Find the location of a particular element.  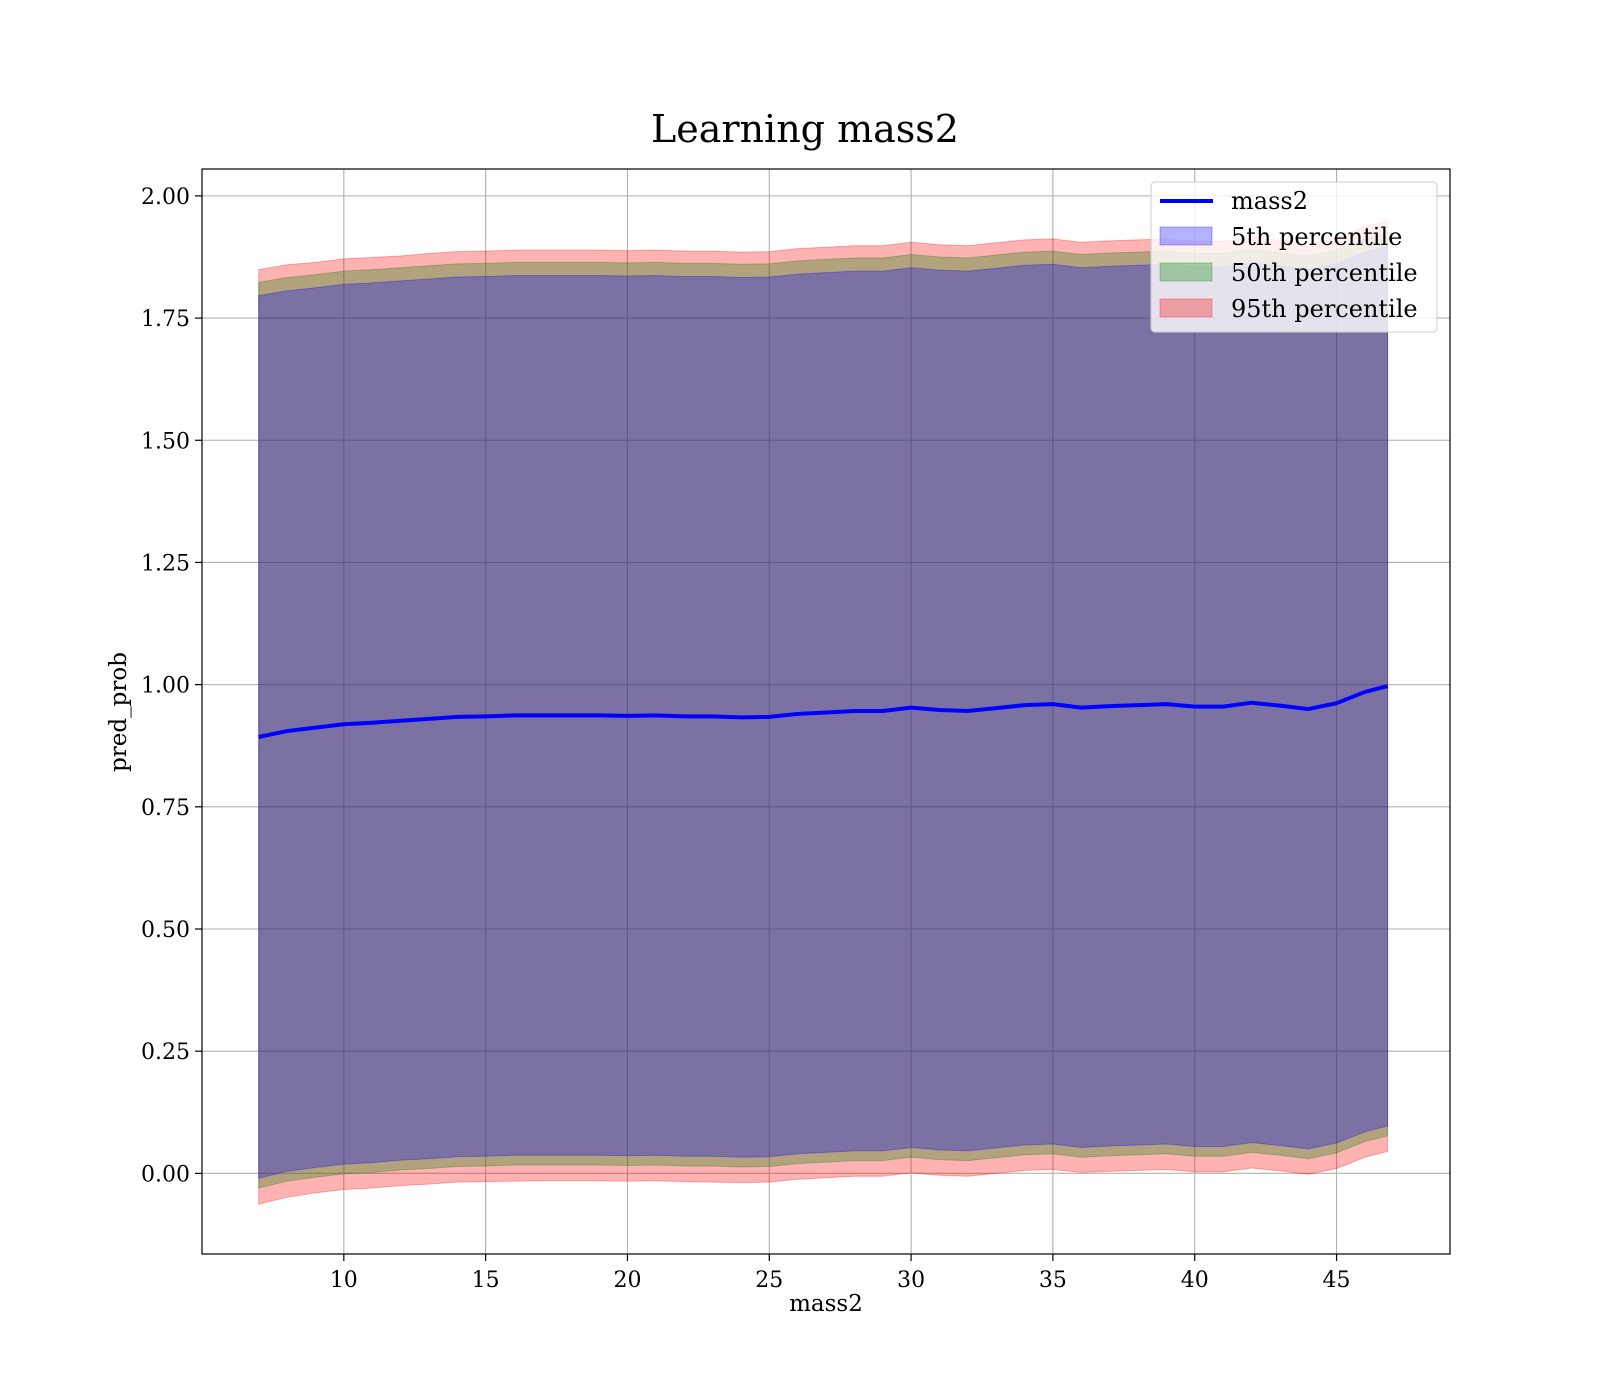

y-axis-label: pred_prob is located at coordinates (119, 712).